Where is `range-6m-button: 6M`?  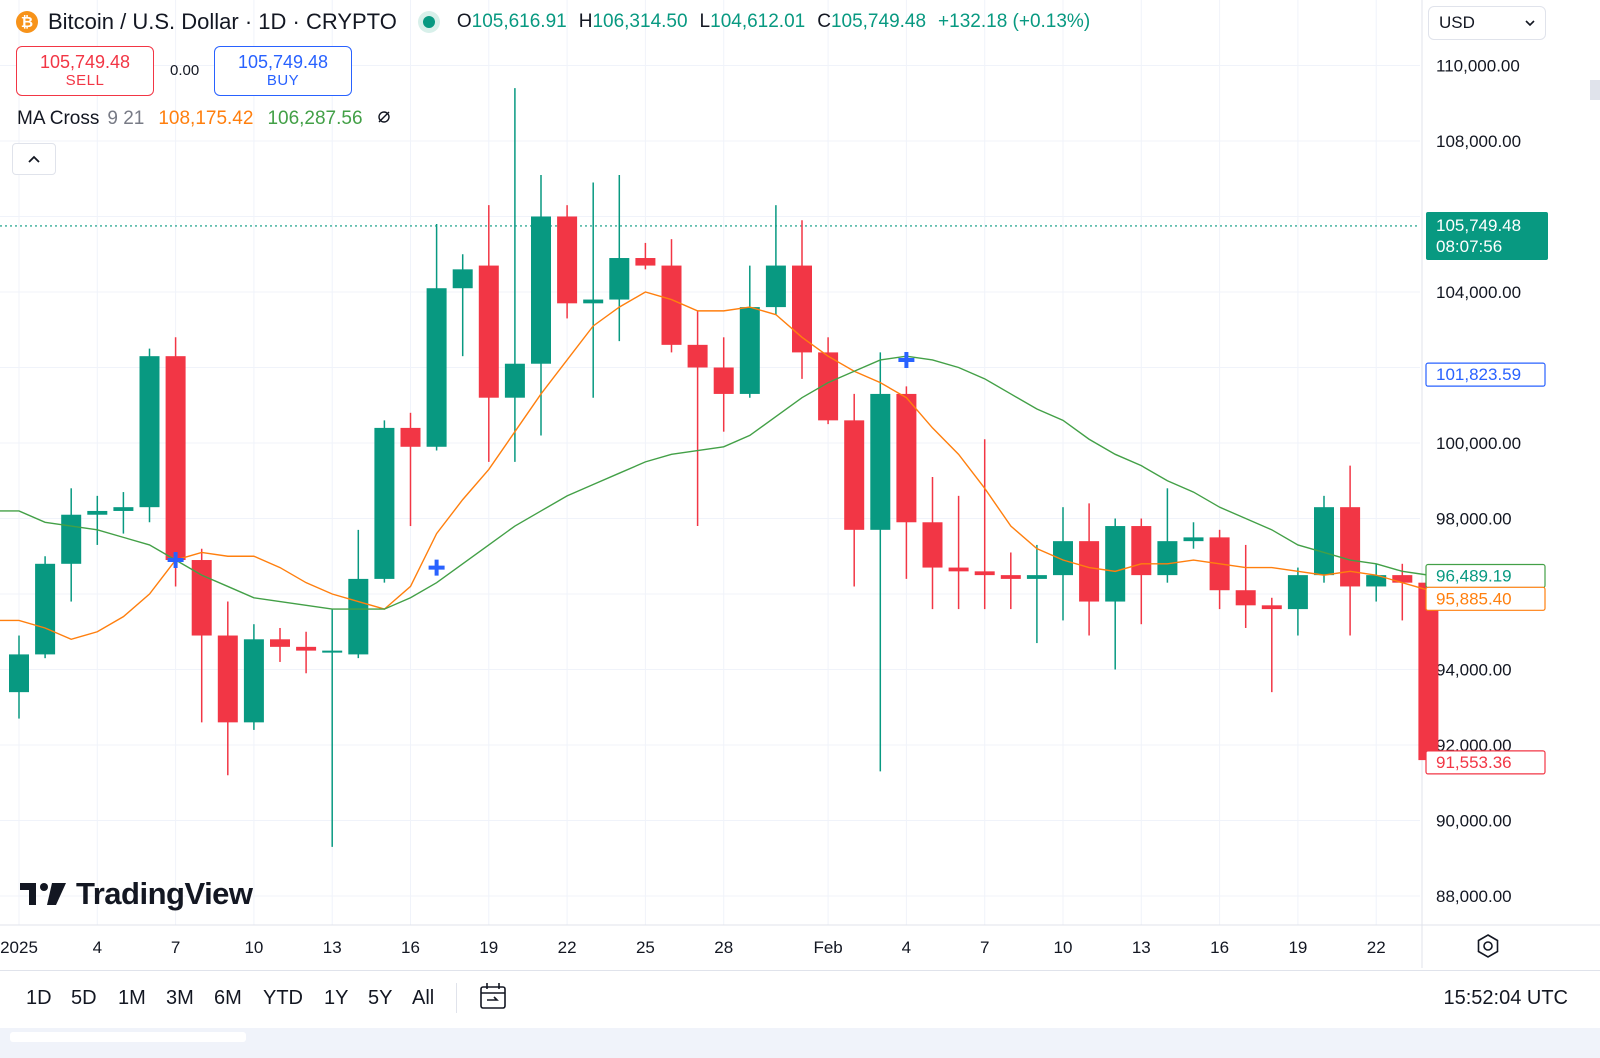 range-6m-button: 6M is located at coordinates (228, 998).